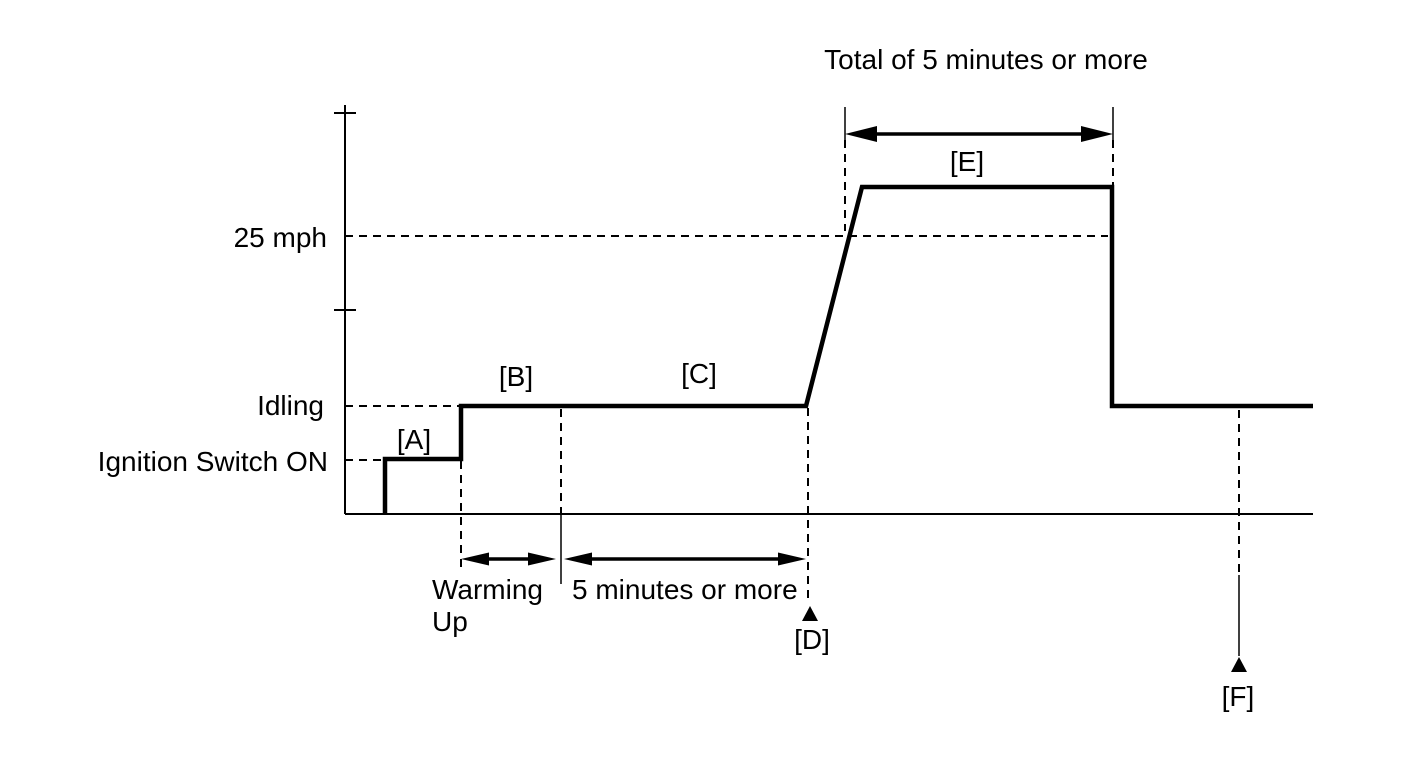 Image resolution: width=1424 pixels, height=759 pixels. What do you see at coordinates (1238, 696) in the screenshot?
I see `label-segment-f: [F]` at bounding box center [1238, 696].